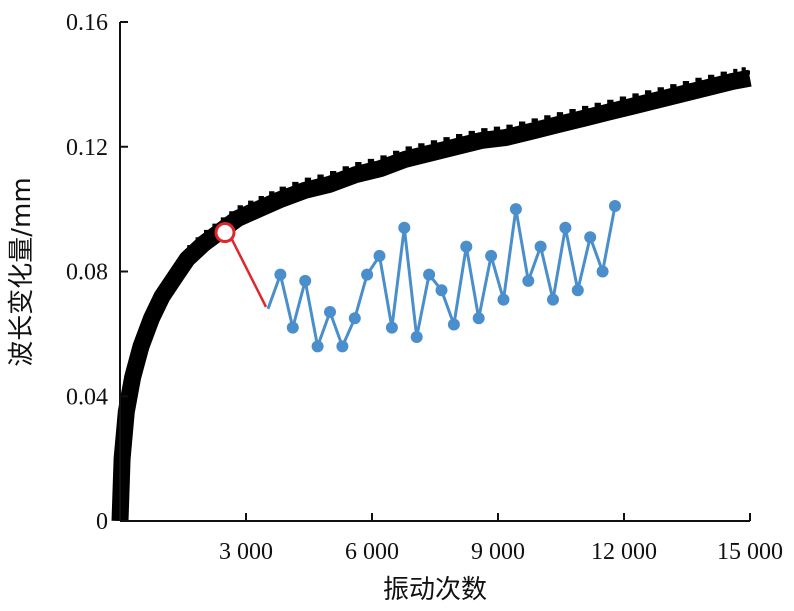 The width and height of the screenshot is (794, 611). What do you see at coordinates (750, 552) in the screenshot?
I see `x-tick-label: 15 000` at bounding box center [750, 552].